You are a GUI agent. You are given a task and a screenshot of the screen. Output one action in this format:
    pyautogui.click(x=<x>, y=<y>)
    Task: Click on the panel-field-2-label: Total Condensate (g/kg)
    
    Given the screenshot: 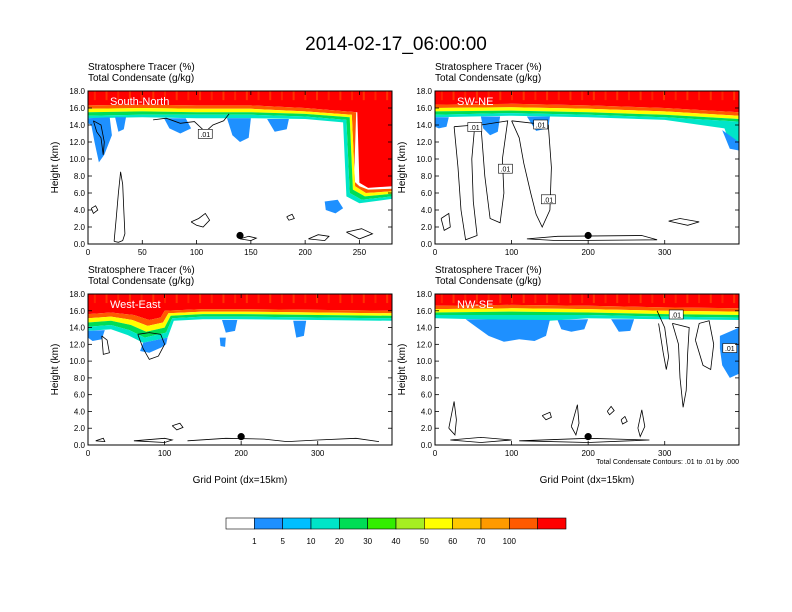 What is the action you would take?
    pyautogui.click(x=488, y=281)
    